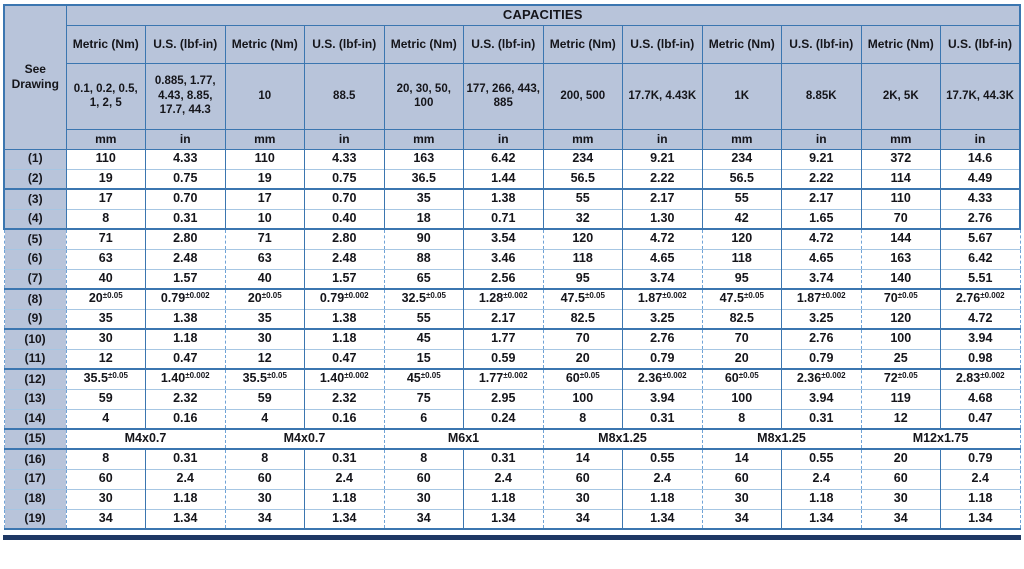 The height and width of the screenshot is (569, 1024). Describe the element at coordinates (512, 537) in the screenshot. I see `bottom-rule` at that location.